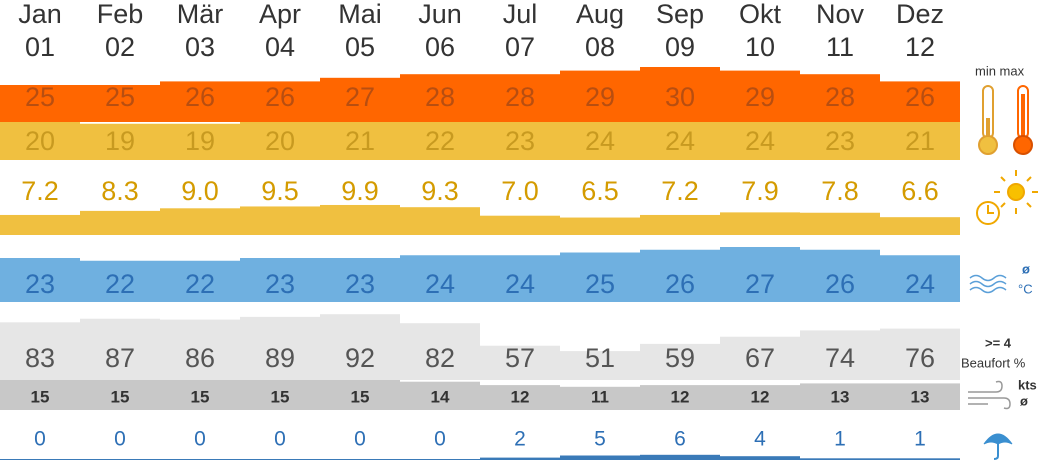  What do you see at coordinates (440, 47) in the screenshot?
I see `month-number: 06` at bounding box center [440, 47].